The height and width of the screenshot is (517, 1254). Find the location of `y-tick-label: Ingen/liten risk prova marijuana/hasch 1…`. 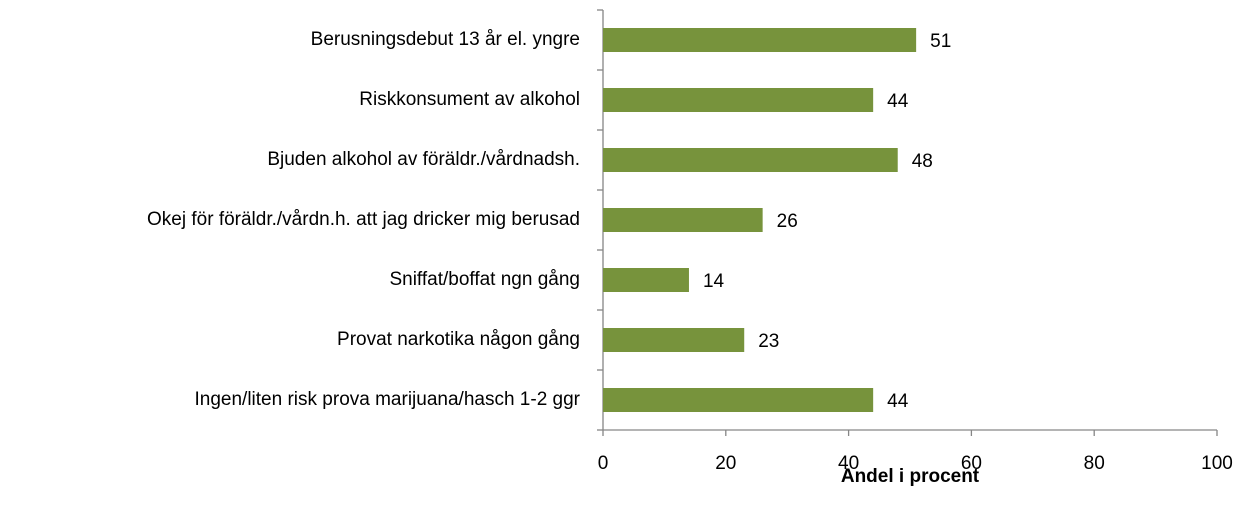

y-tick-label: Ingen/liten risk prova marijuana/hasch 1… is located at coordinates (388, 399).